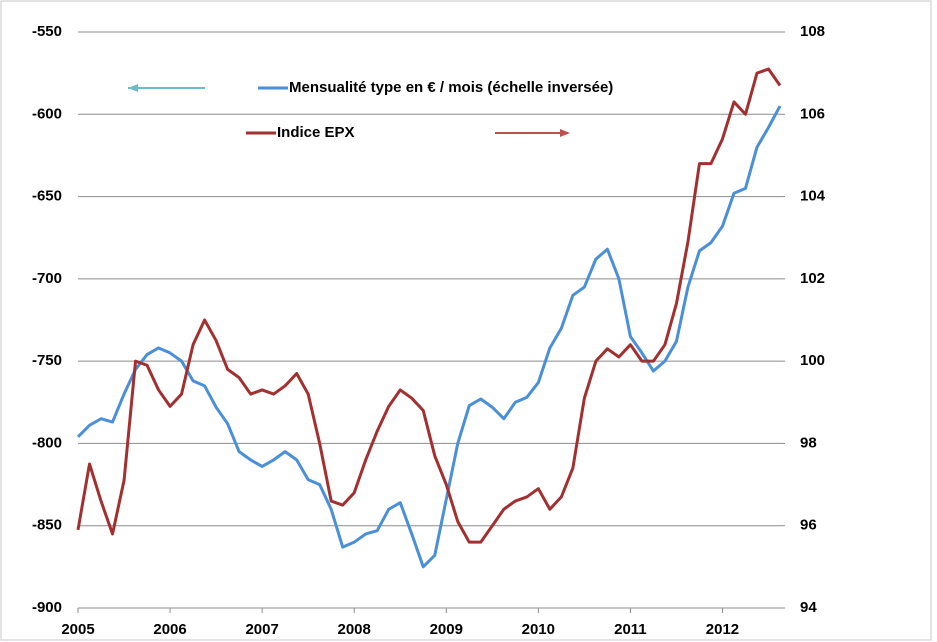 The width and height of the screenshot is (937, 642). What do you see at coordinates (722, 629) in the screenshot?
I see `x-tick-label: 2012` at bounding box center [722, 629].